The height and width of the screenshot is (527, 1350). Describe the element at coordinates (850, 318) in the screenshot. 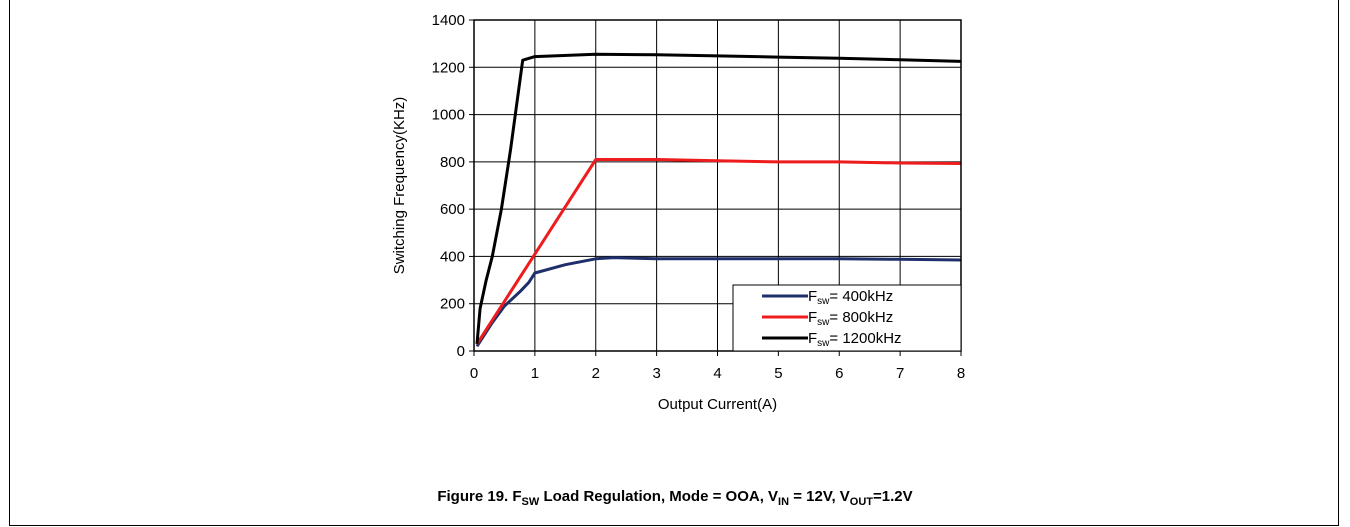

I see `legend-label: Fsw= 800kHz` at that location.